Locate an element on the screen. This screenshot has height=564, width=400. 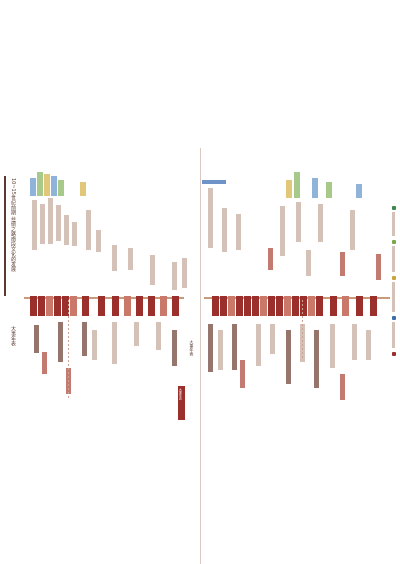
page-title: 10~15世纪前期 丝绸之路南段文化的发展 is located at coordinates (13, 225).